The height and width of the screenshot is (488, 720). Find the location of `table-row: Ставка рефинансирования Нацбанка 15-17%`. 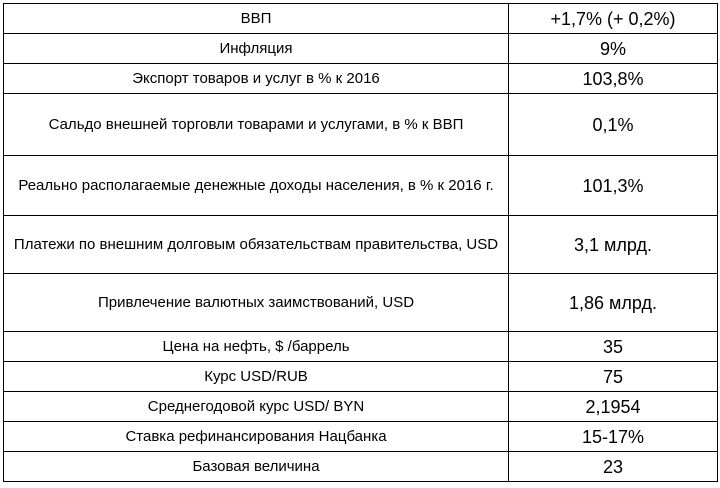

table-row: Ставка рефинансирования Нацбанка 15-17% is located at coordinates (360, 436).